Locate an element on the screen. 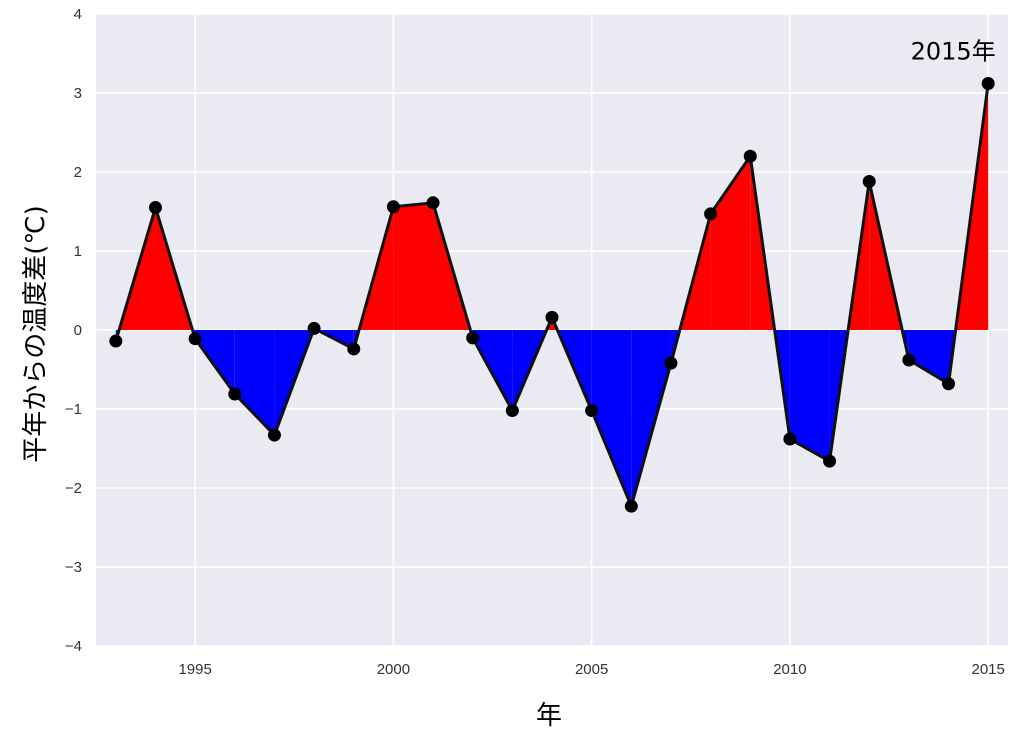 This screenshot has width=1024, height=752. data-point-1997 is located at coordinates (274, 435).